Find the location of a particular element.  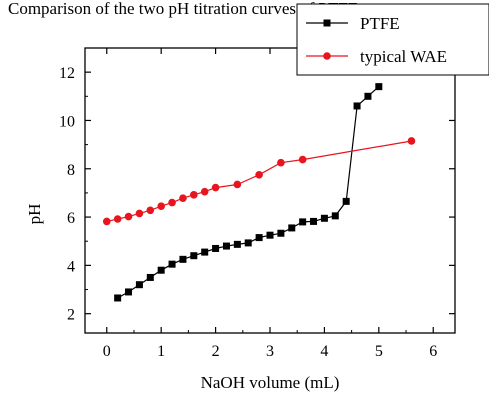

x-axis-label: NaOH volume (mL) is located at coordinates (270, 382).